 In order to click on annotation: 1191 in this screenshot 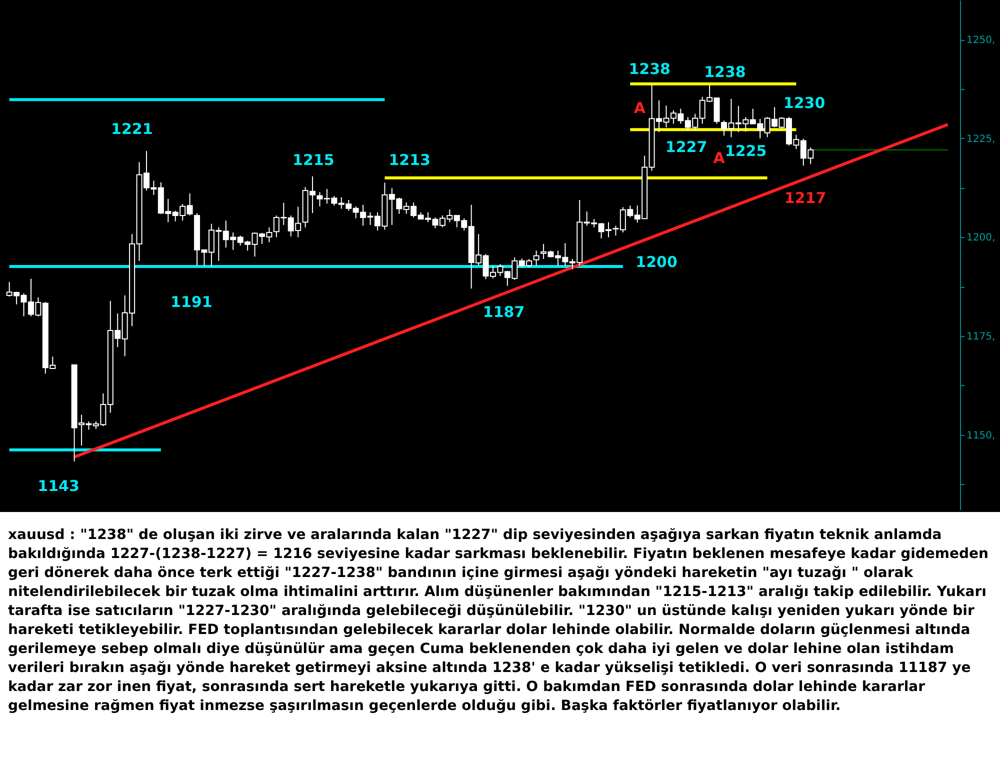, I will do `click(191, 302)`.